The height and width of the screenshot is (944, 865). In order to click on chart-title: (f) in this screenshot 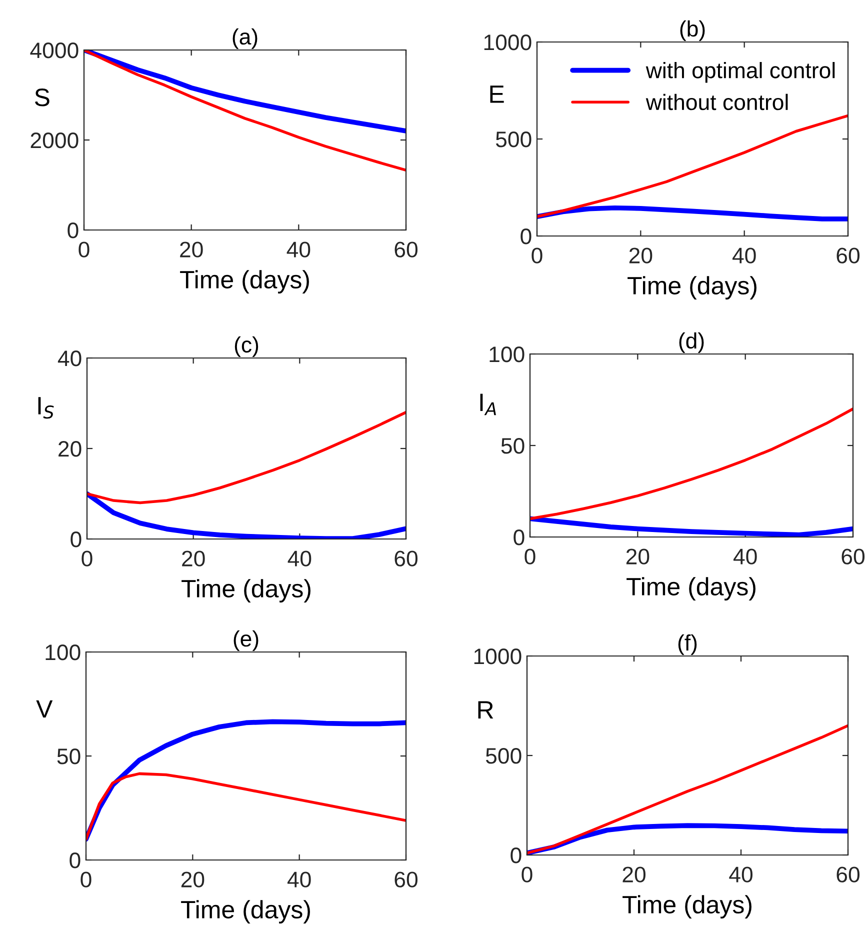, I will do `click(687, 645)`.